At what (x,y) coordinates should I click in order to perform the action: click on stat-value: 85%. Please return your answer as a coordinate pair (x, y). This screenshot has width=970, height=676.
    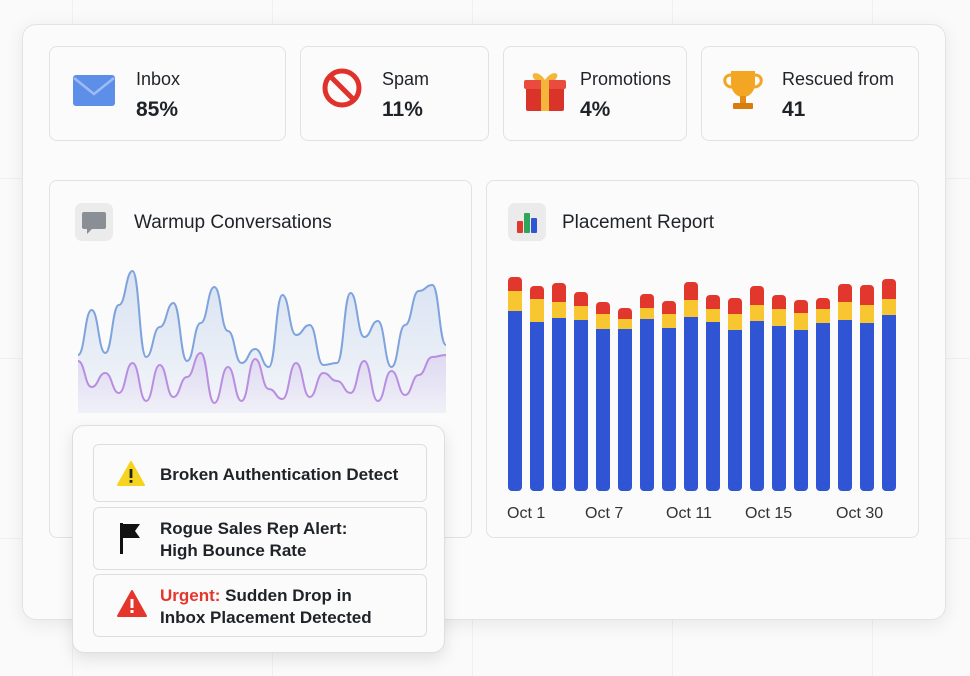
    Looking at the image, I should click on (157, 109).